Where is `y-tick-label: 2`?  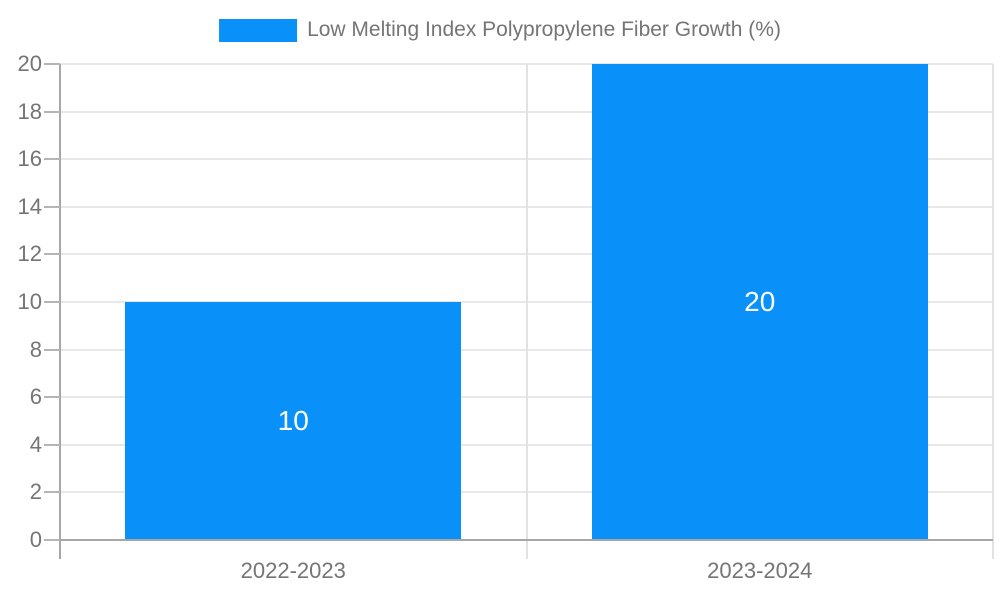 y-tick-label: 2 is located at coordinates (35, 492).